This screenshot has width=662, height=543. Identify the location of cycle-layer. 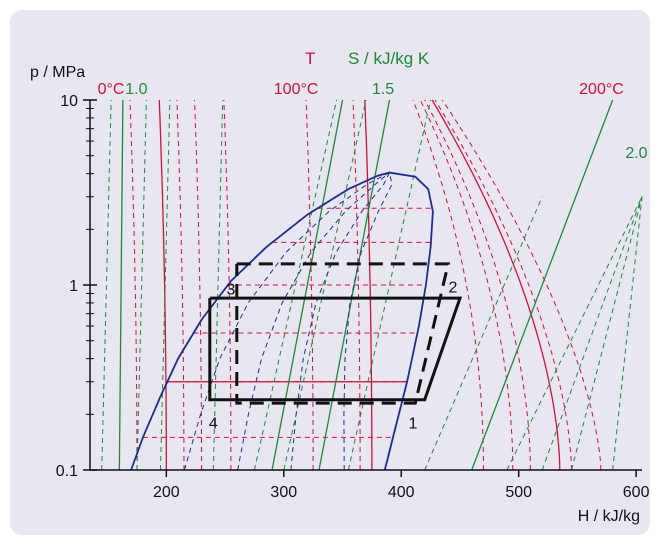
(335, 333).